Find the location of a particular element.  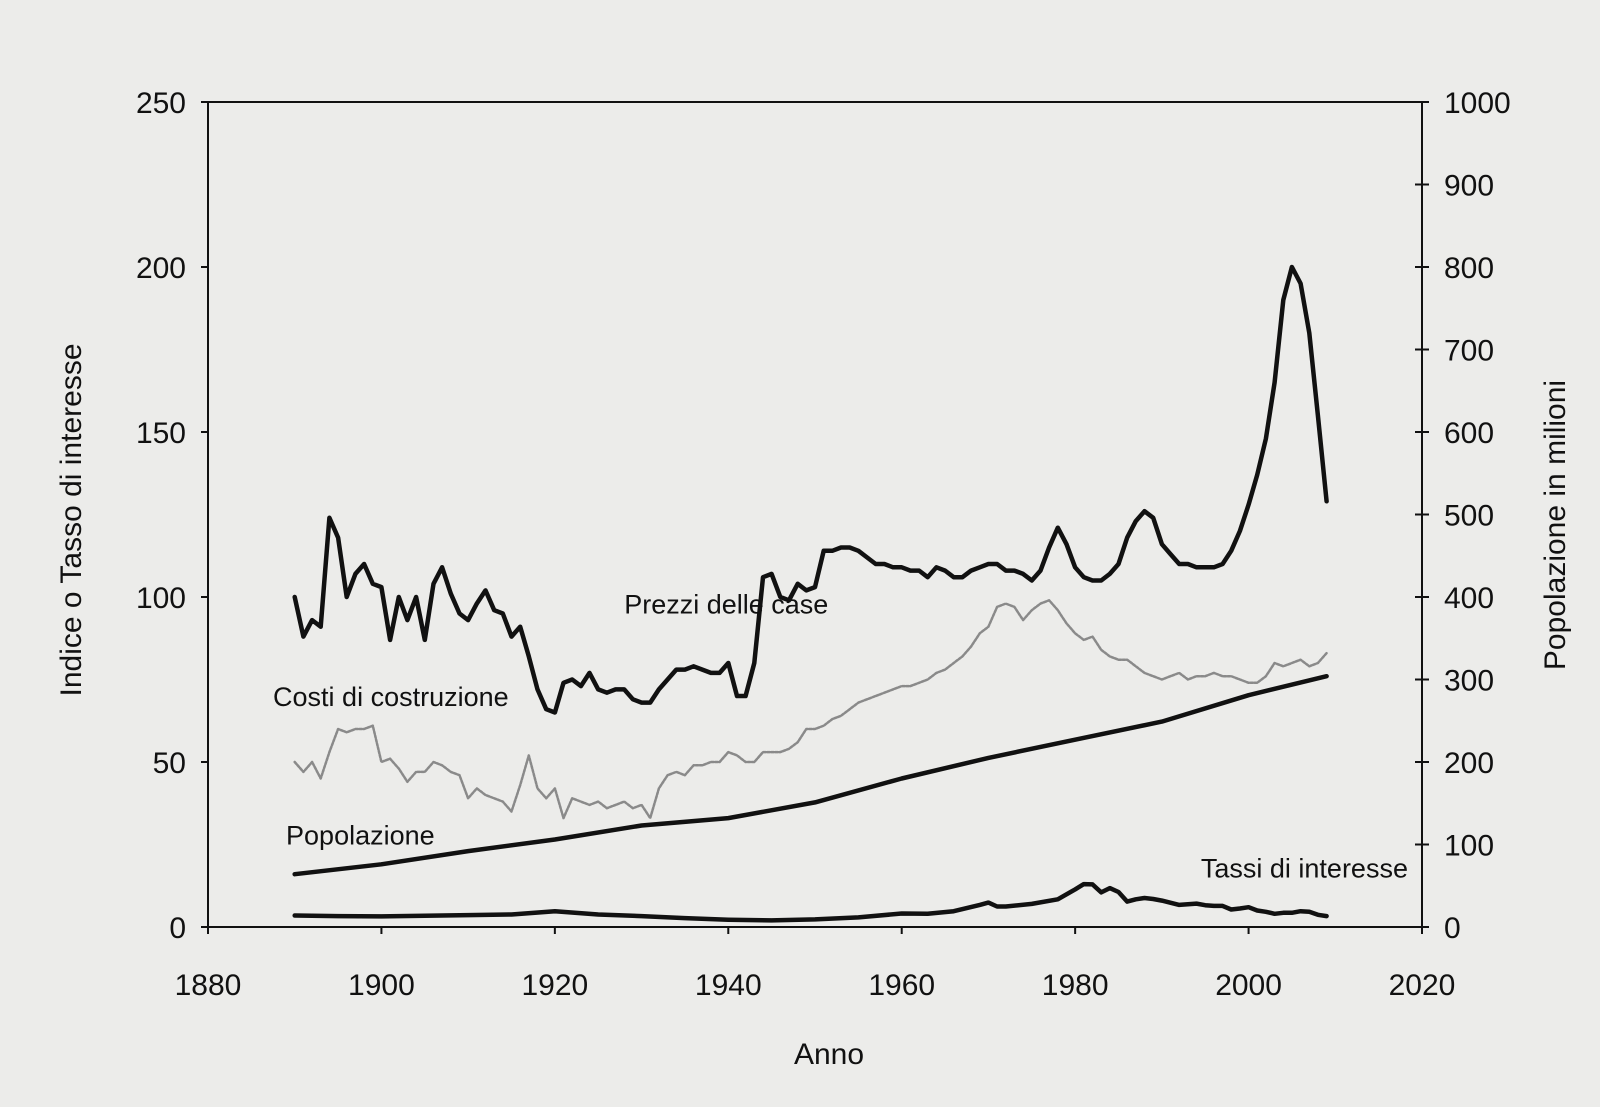

x-tick-label: 1940 is located at coordinates (728, 985).